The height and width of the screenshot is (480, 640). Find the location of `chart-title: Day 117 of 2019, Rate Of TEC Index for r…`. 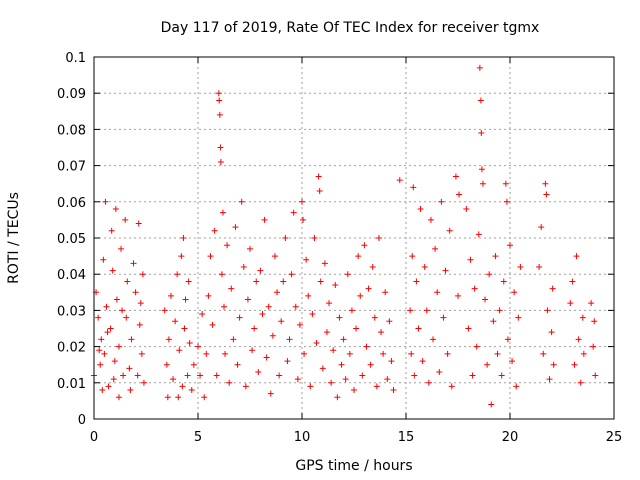

chart-title: Day 117 of 2019, Rate Of TEC Index for r… is located at coordinates (350, 28).